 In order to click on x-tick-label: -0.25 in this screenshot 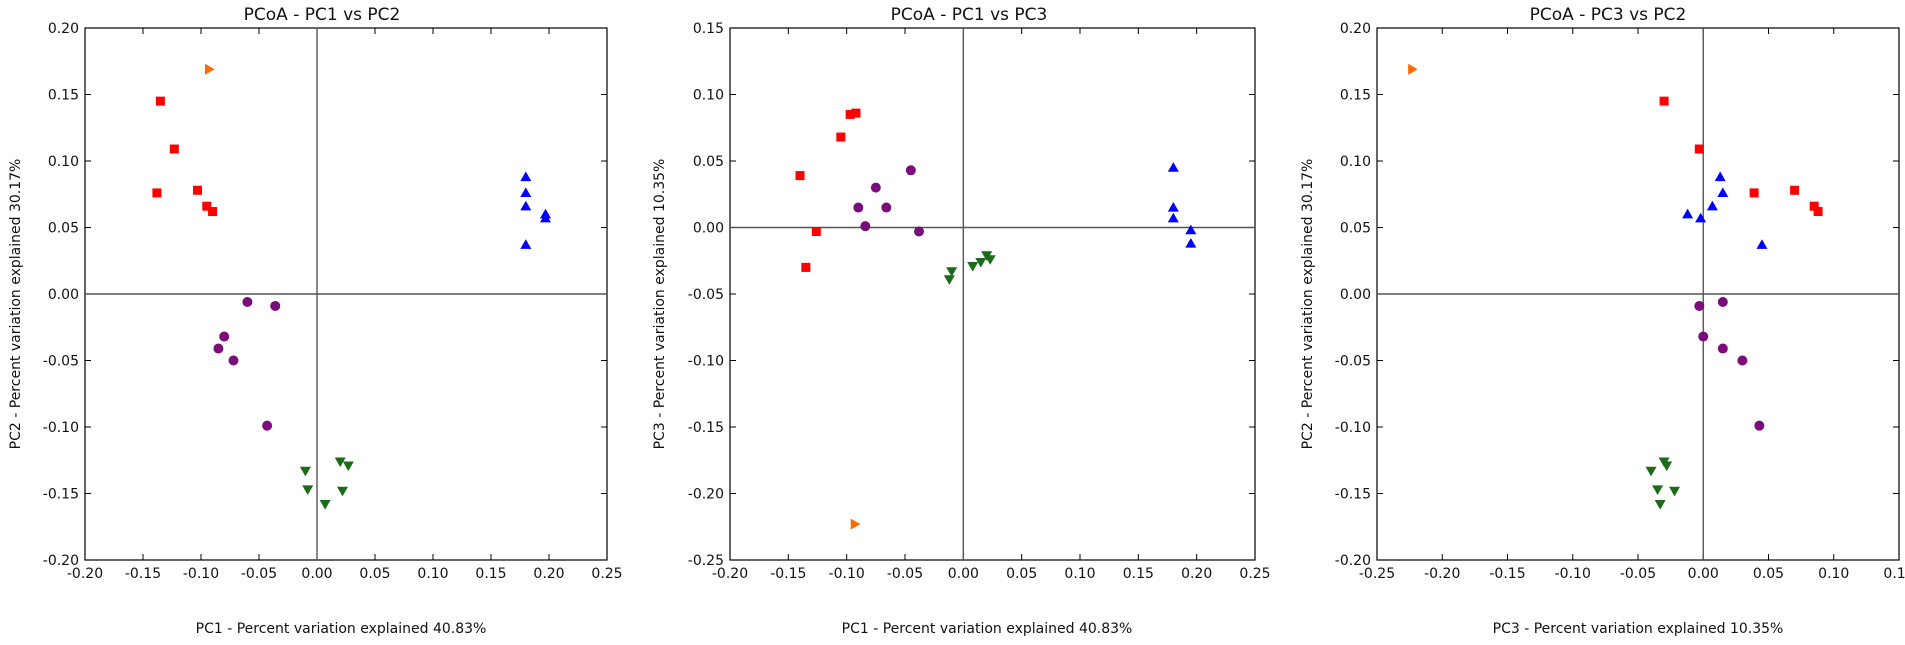, I will do `click(1377, 574)`.